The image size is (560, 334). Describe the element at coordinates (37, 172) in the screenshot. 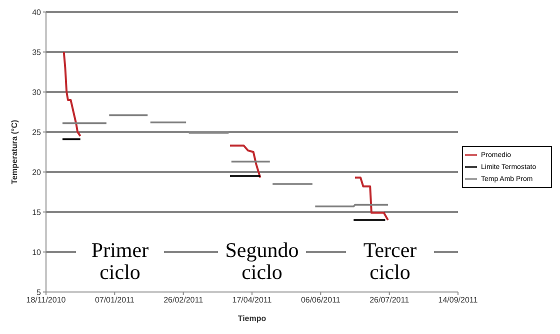

I see `y-tick-label: 20` at that location.